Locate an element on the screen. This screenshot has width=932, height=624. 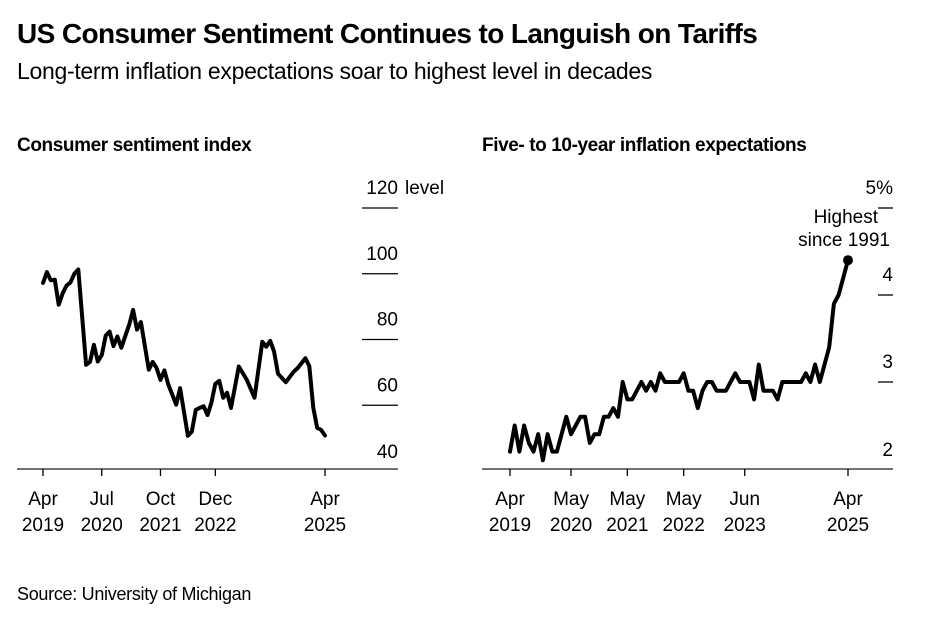
annotation-label-line1: Highest is located at coordinates (846, 217).